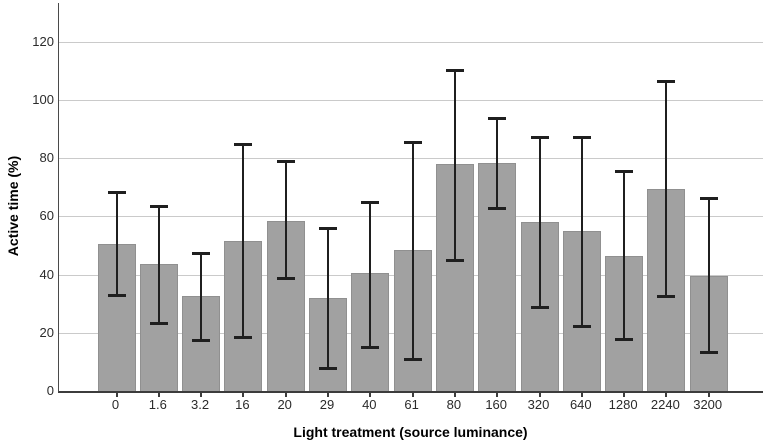 Image resolution: width=767 pixels, height=446 pixels. What do you see at coordinates (43, 41) in the screenshot?
I see `y-tick-label: 120` at bounding box center [43, 41].